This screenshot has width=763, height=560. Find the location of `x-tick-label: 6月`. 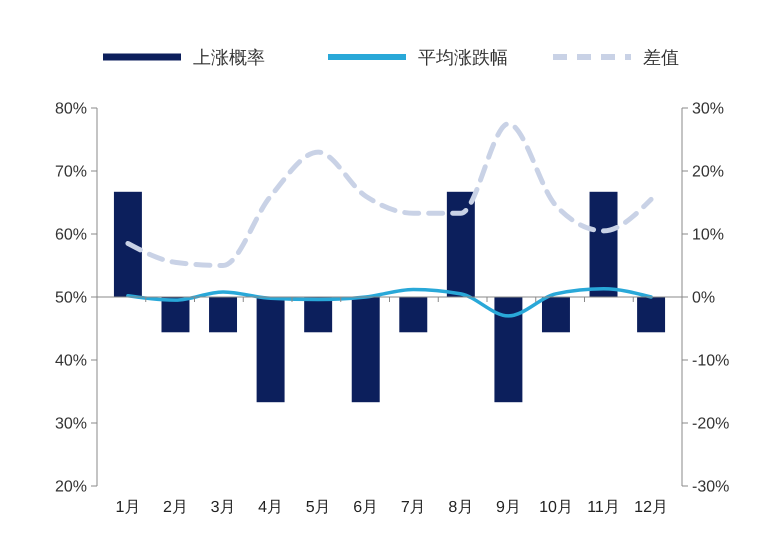

x-tick-label: 6月 is located at coordinates (365, 507).